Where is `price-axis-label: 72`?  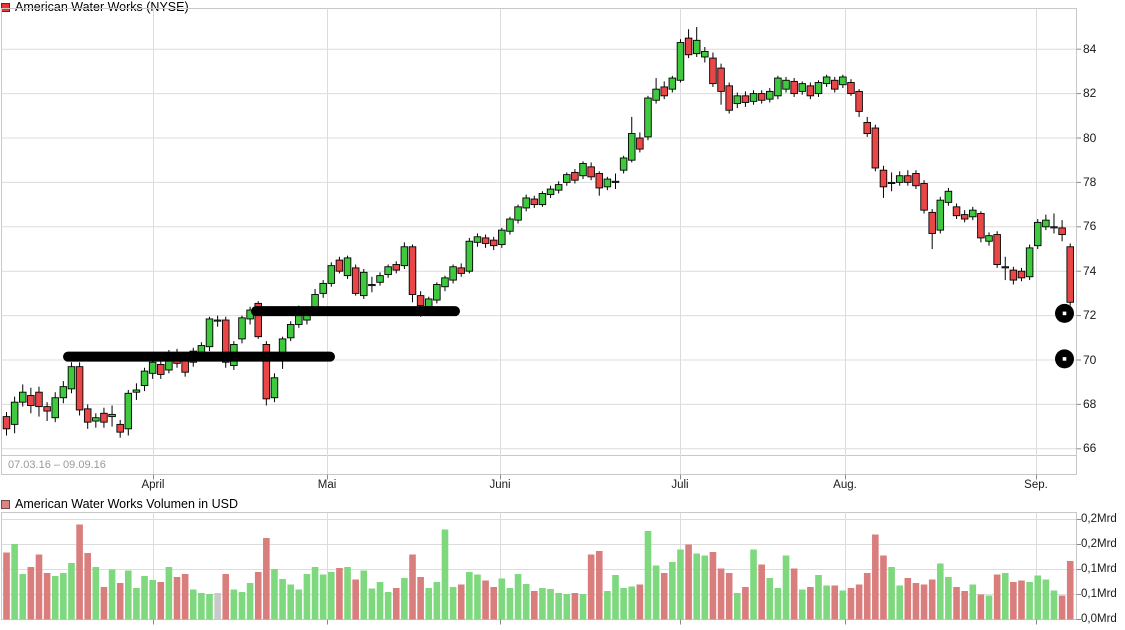 price-axis-label: 72 is located at coordinates (1090, 315).